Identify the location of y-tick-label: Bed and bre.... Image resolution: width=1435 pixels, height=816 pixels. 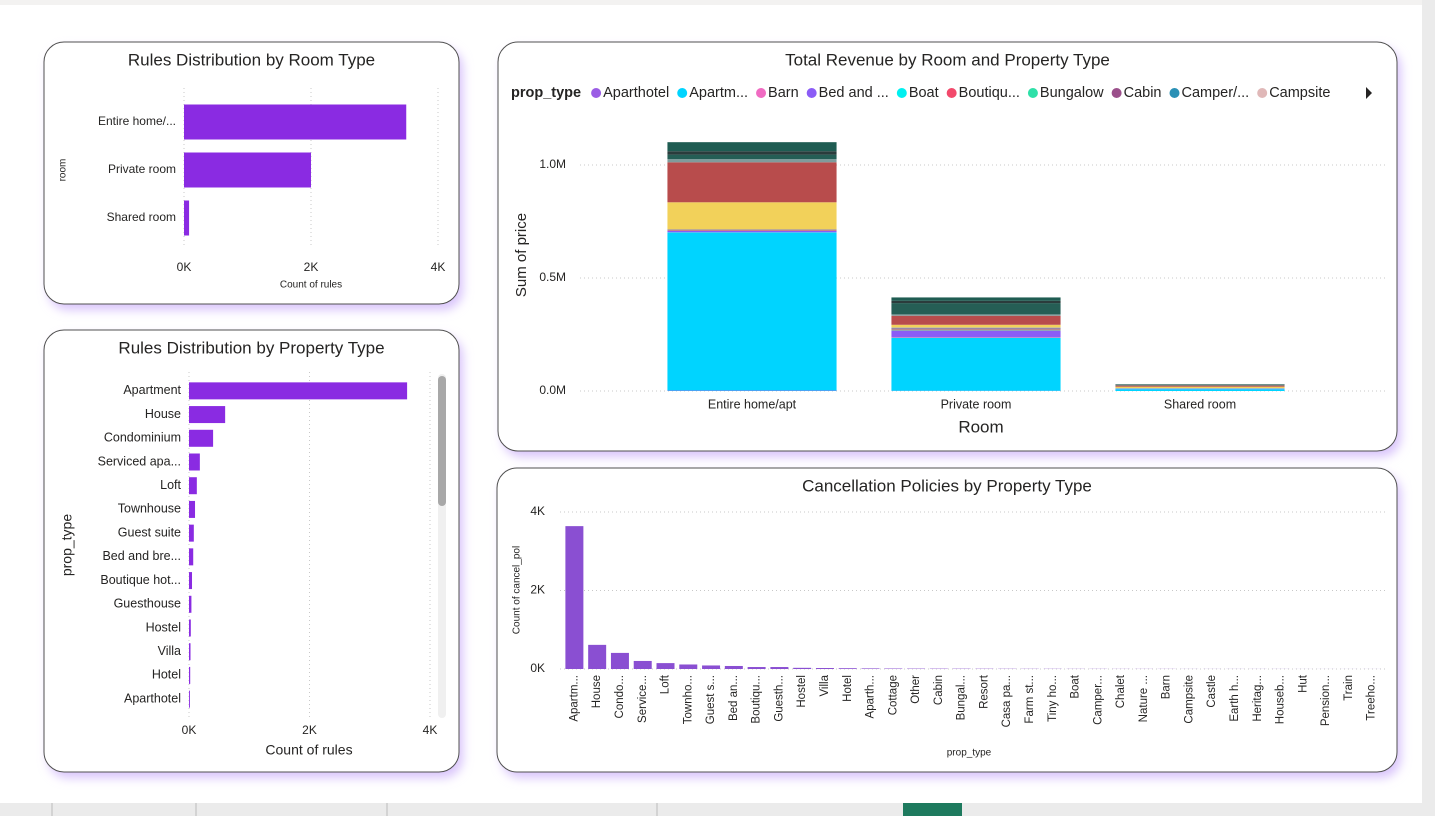
(141, 556).